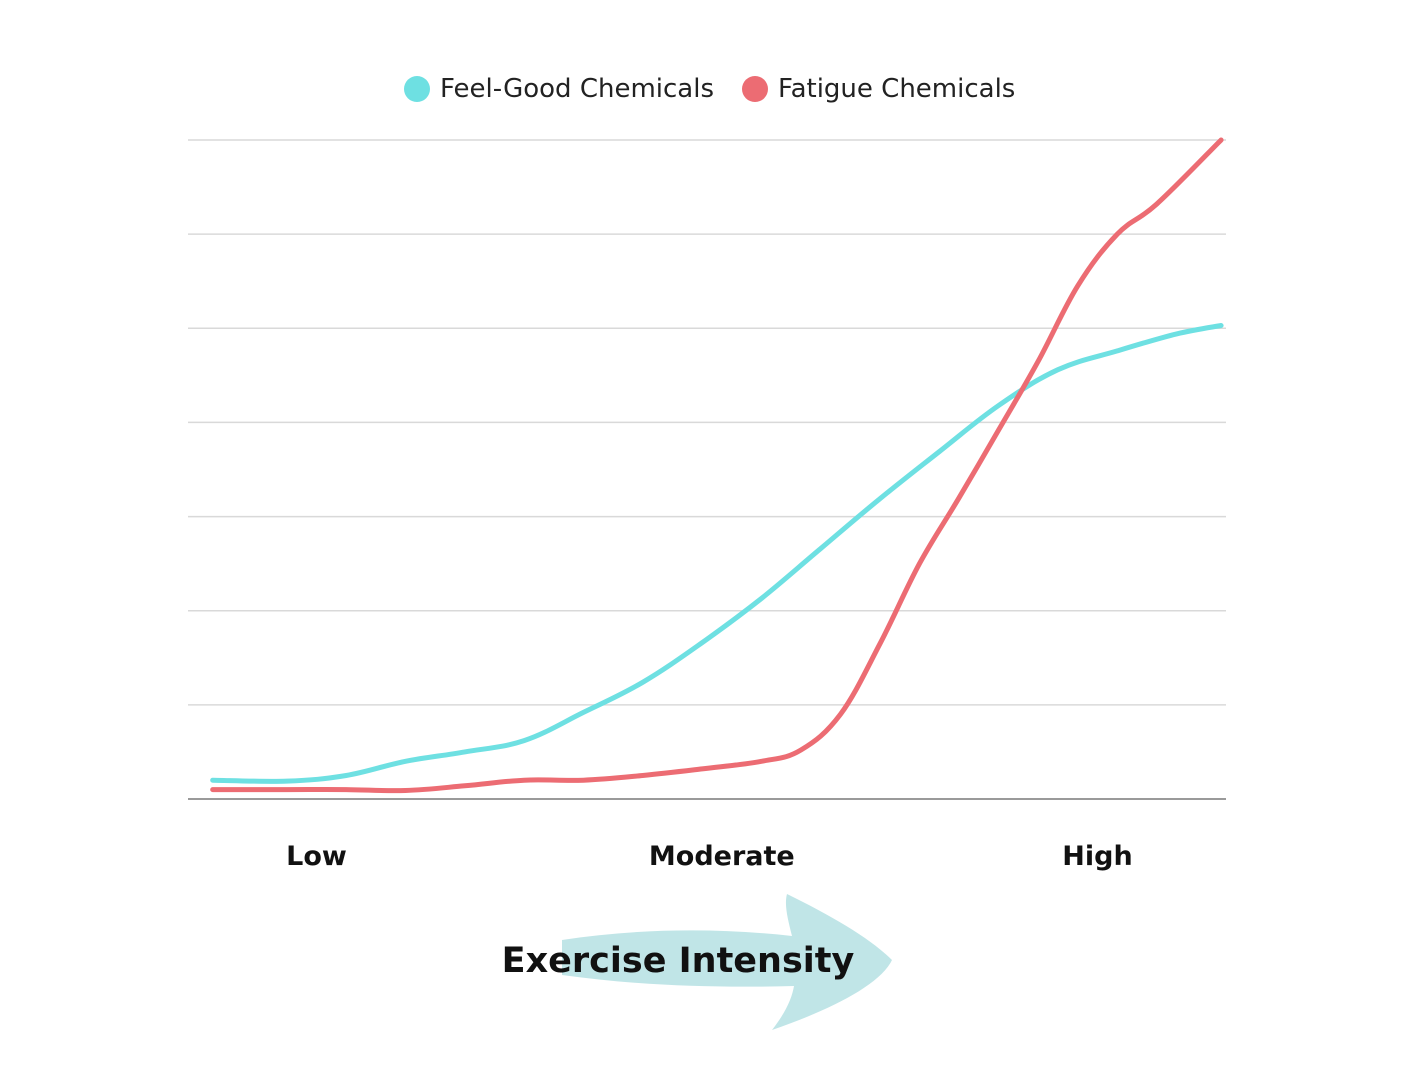 This screenshot has height=1088, width=1414. I want to click on legend-entry-fatigue: Fatigue Chemicals, so click(878, 89).